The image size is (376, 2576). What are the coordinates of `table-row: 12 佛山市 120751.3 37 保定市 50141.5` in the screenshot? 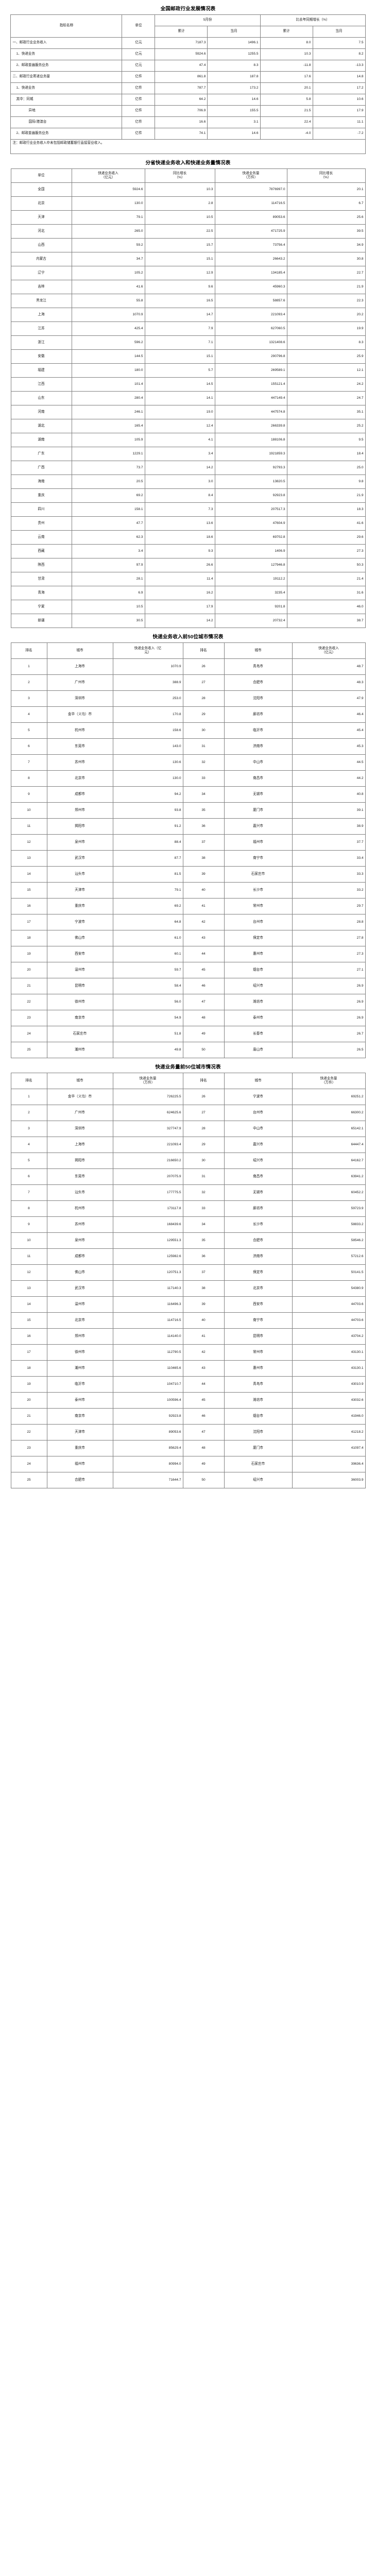 It's located at (188, 1272).